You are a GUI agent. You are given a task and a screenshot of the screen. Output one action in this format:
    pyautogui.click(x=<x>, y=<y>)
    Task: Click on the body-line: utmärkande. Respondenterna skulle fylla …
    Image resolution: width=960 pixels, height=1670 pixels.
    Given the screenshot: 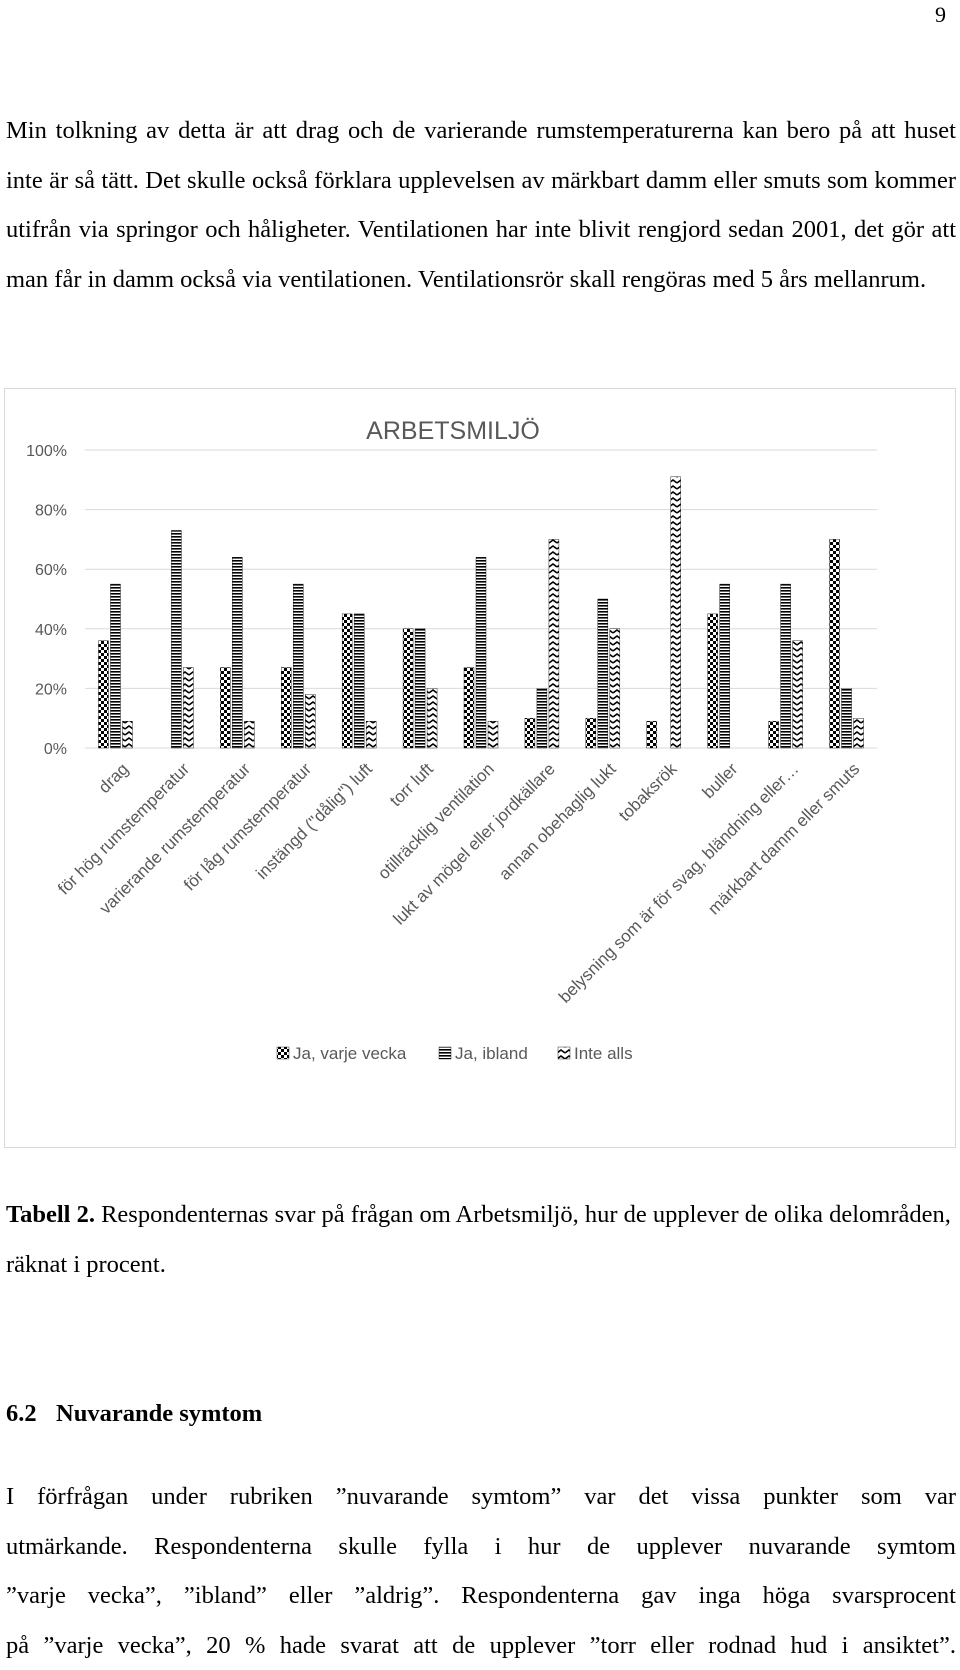 What is the action you would take?
    pyautogui.click(x=481, y=1547)
    